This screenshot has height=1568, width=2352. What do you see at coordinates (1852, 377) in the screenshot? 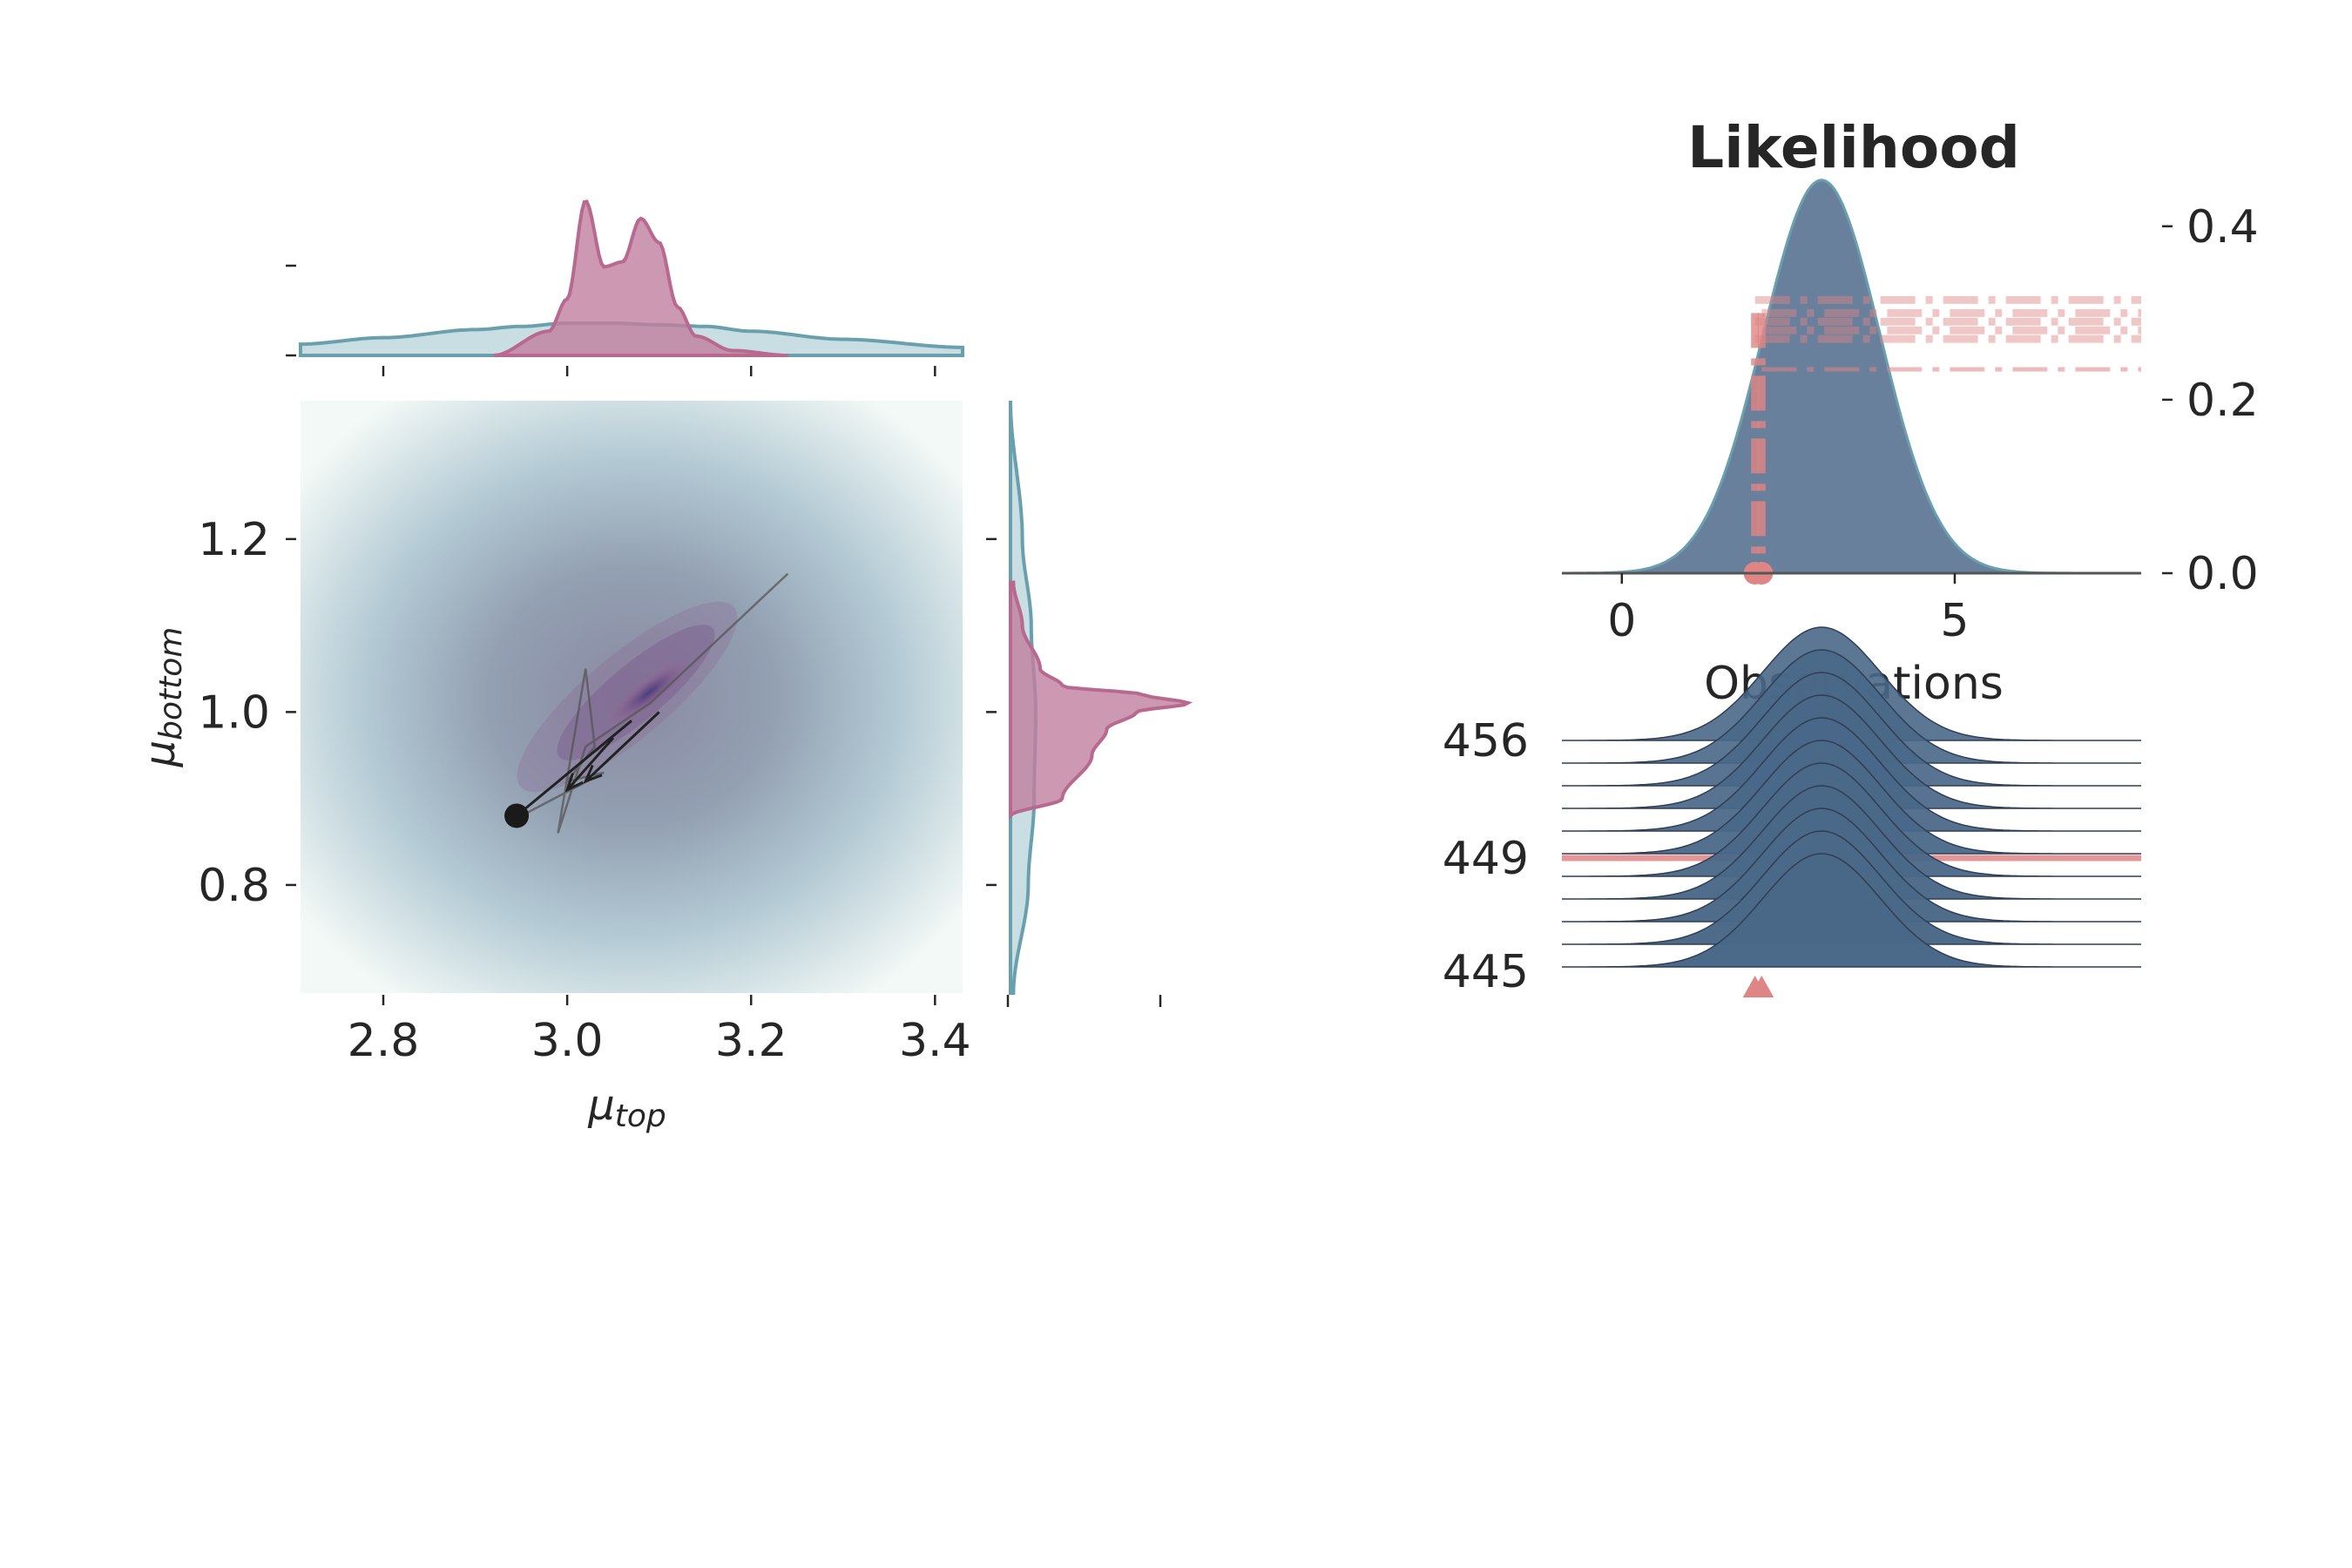
I see `likelihood-curve` at bounding box center [1852, 377].